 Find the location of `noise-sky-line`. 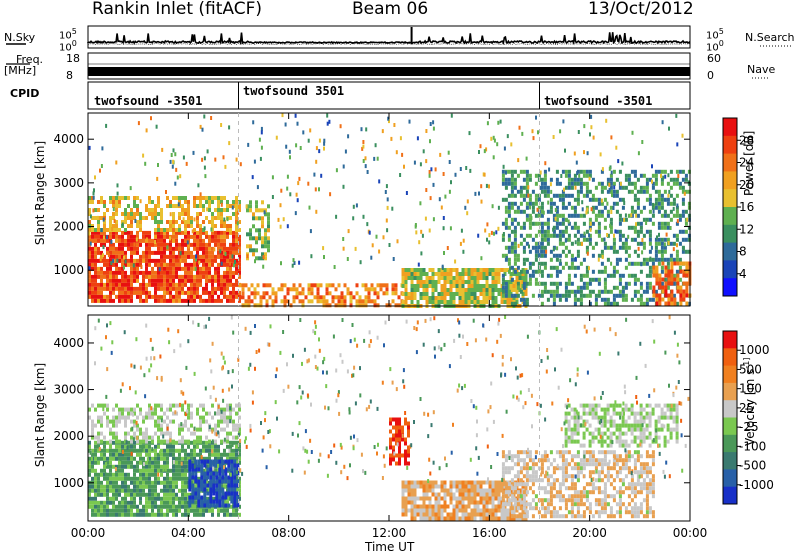

noise-sky-line is located at coordinates (389, 39).